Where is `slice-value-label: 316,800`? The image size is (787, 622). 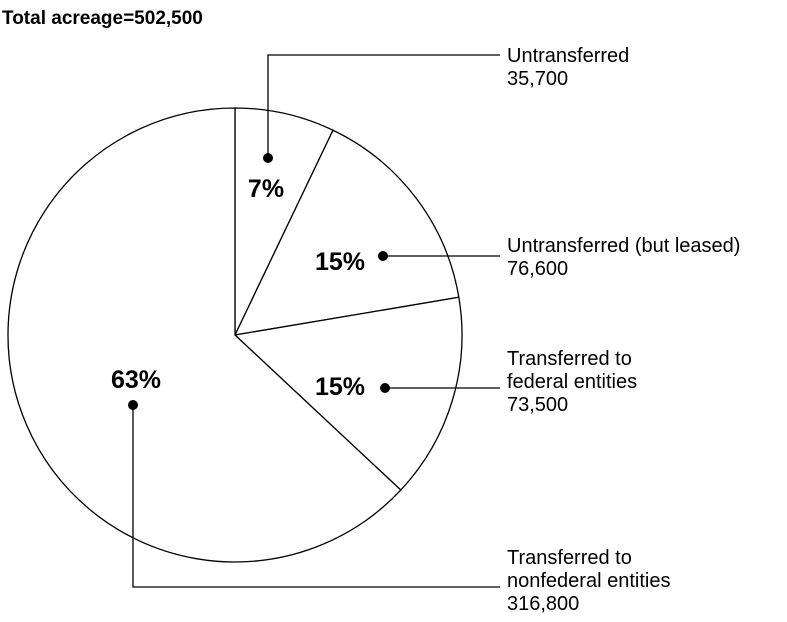
slice-value-label: 316,800 is located at coordinates (543, 604).